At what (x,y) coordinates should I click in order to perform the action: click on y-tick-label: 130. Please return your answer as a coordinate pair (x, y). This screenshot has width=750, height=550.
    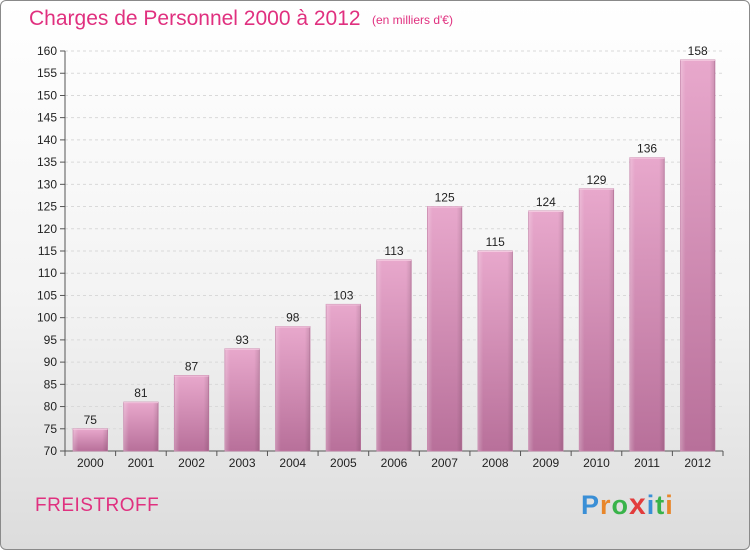
    Looking at the image, I should click on (47, 184).